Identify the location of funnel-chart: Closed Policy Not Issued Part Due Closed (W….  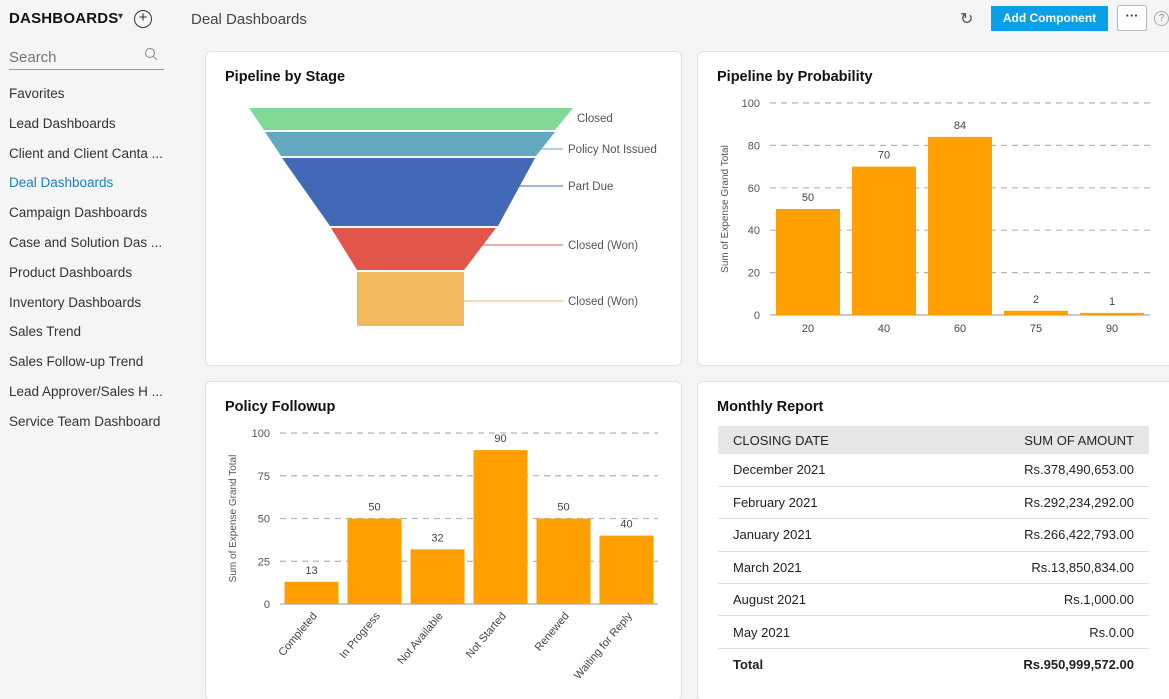
(453, 217).